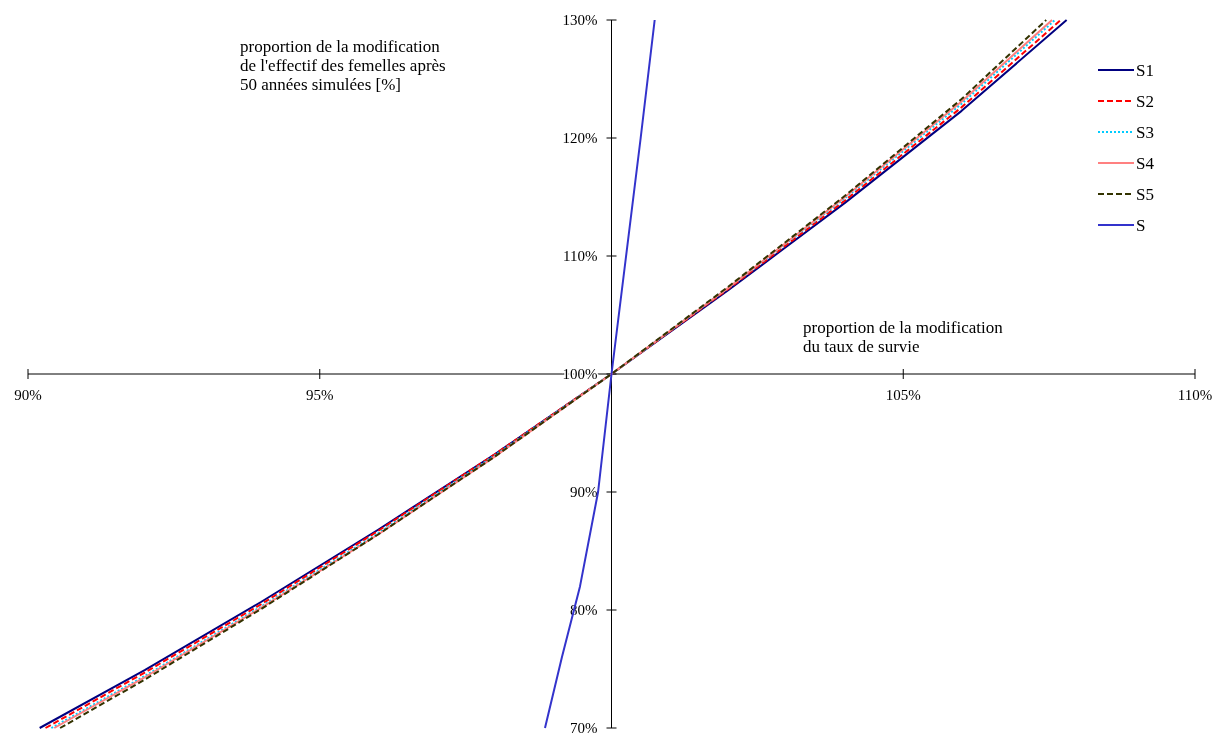  What do you see at coordinates (580, 138) in the screenshot?
I see `y-tick-label: 120%` at bounding box center [580, 138].